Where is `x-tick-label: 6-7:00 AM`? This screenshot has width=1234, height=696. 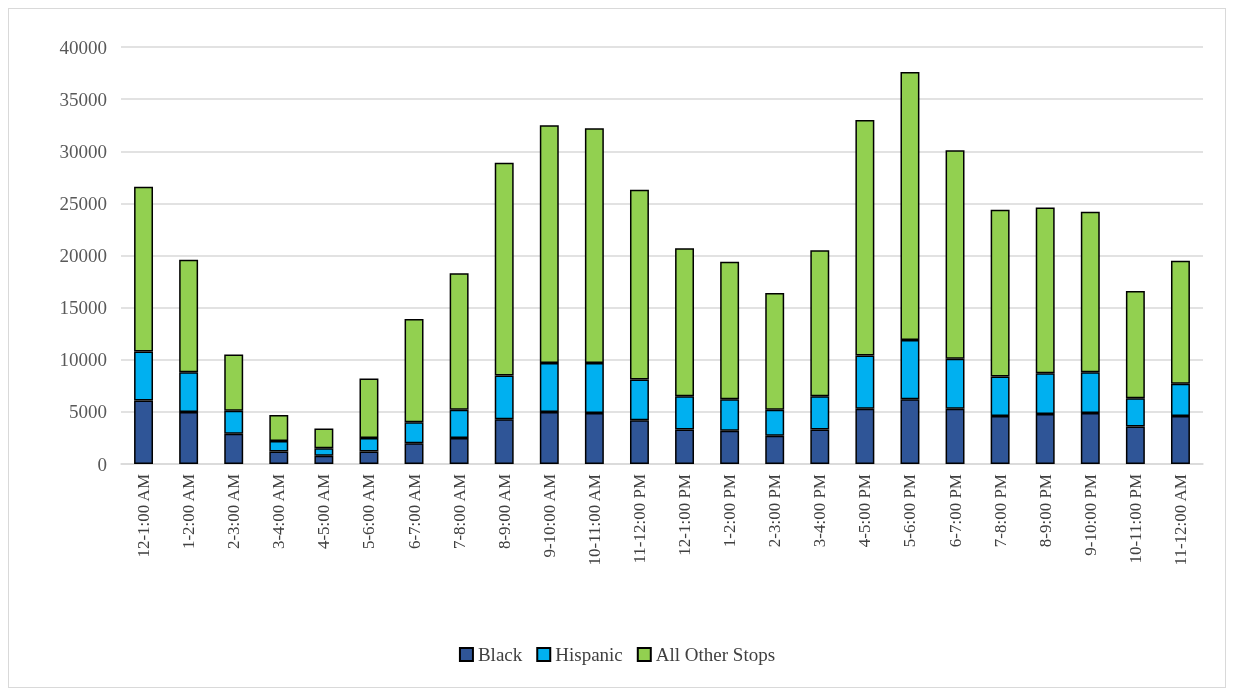 x-tick-label: 6-7:00 AM is located at coordinates (414, 512).